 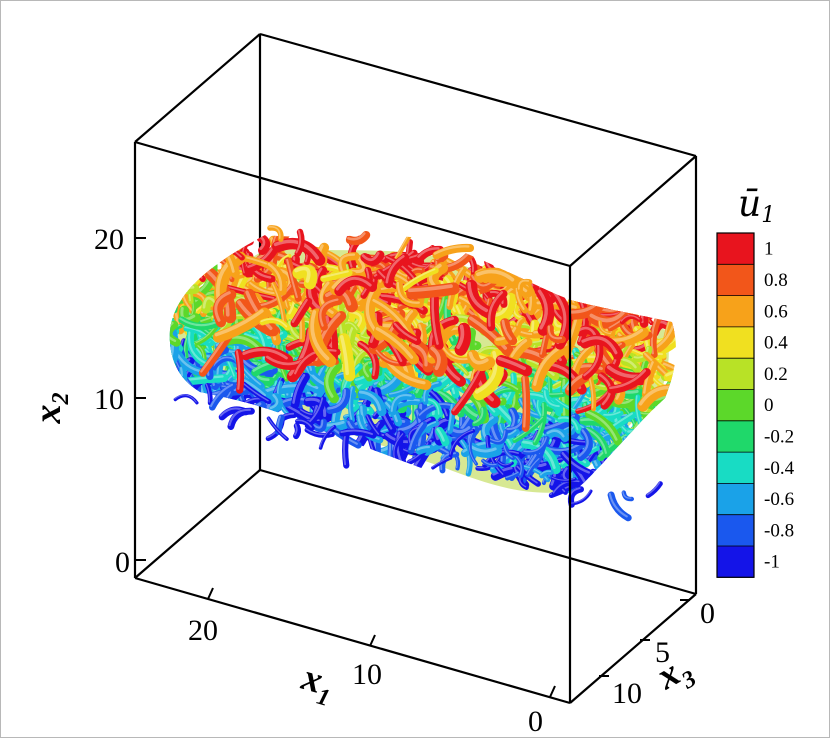 I want to click on colorbar-label: 0.4, so click(x=776, y=343).